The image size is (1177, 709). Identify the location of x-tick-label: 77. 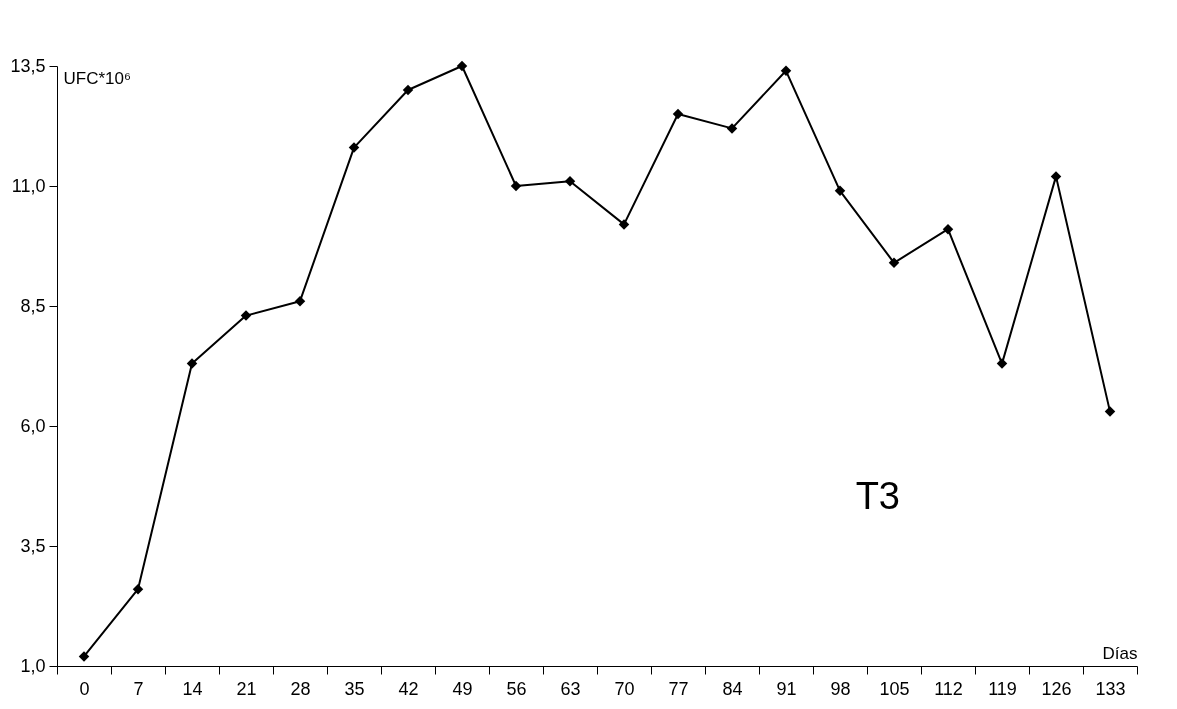
(678, 688).